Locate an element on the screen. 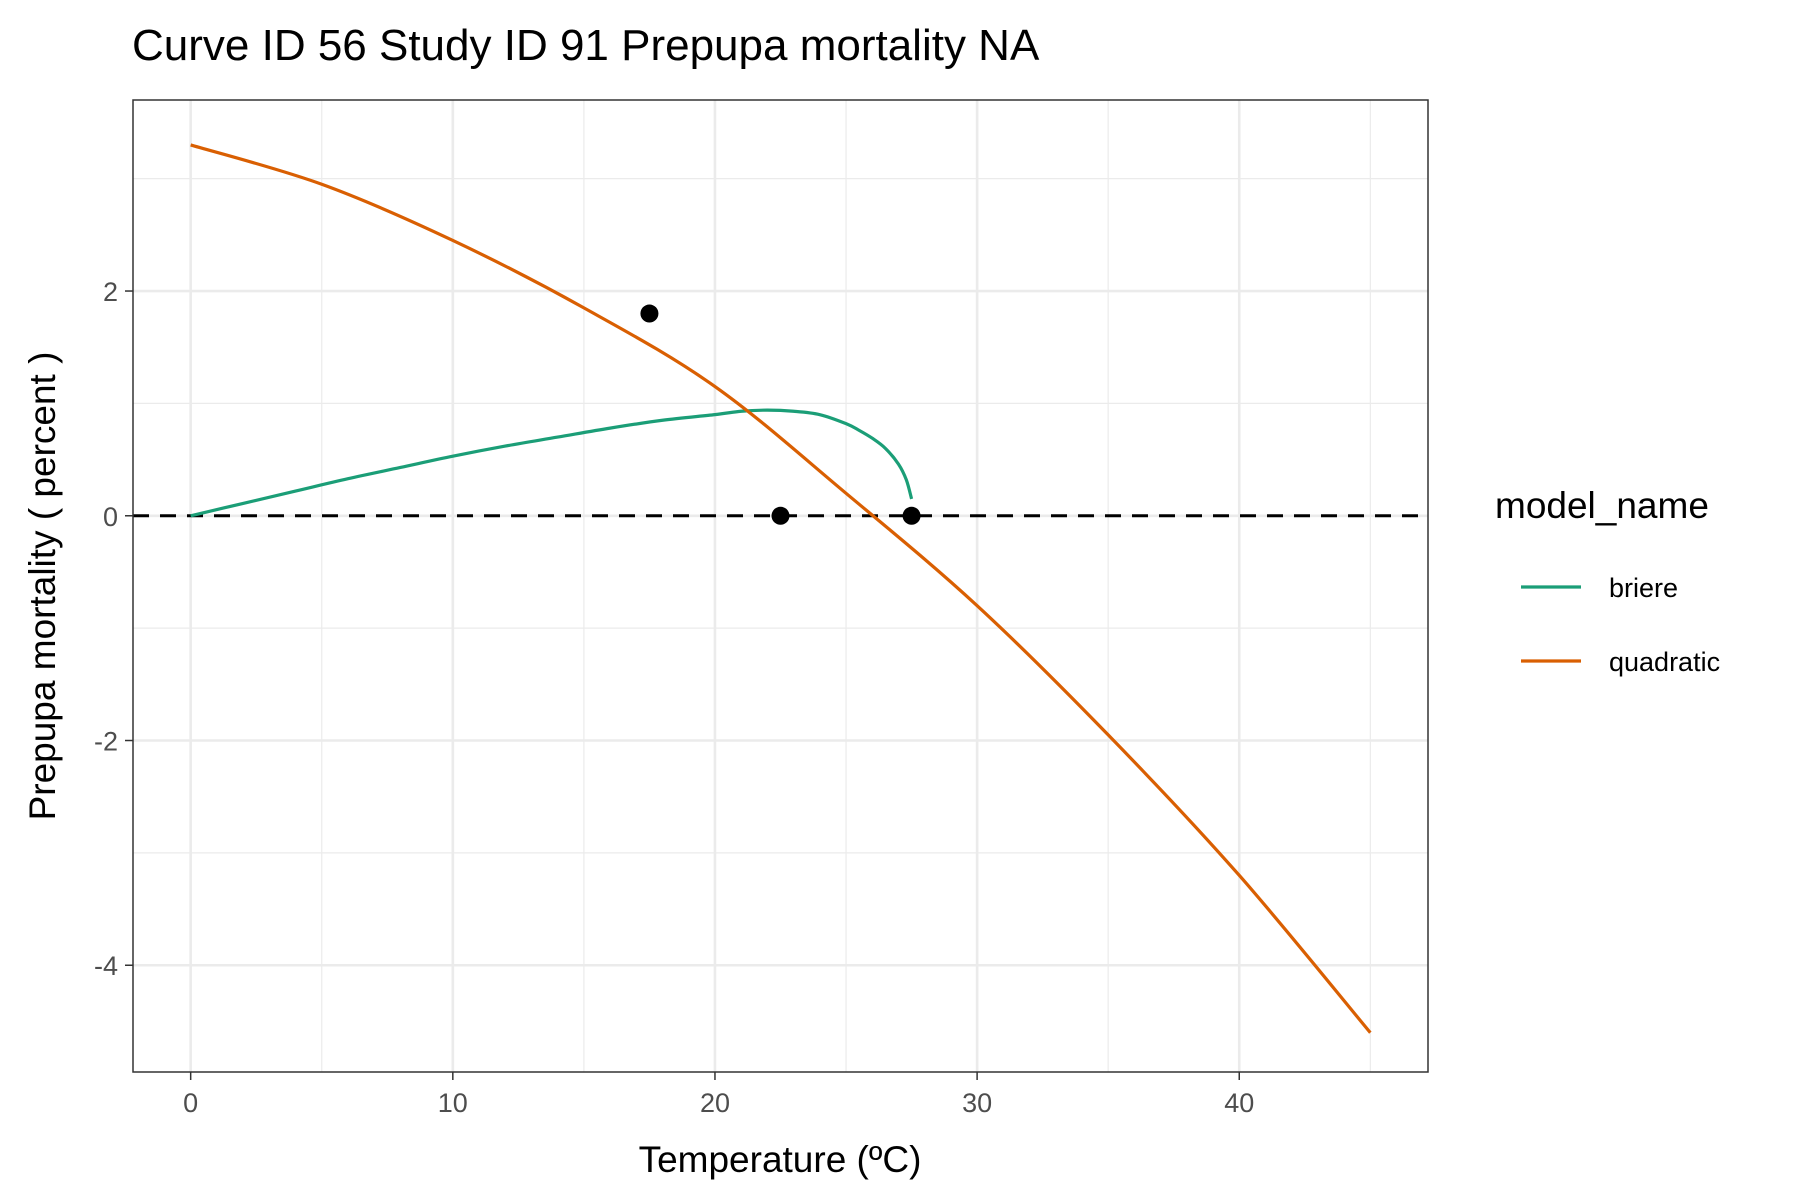 The image size is (1800, 1200). legend: model_name briere quadratic is located at coordinates (1607, 581).